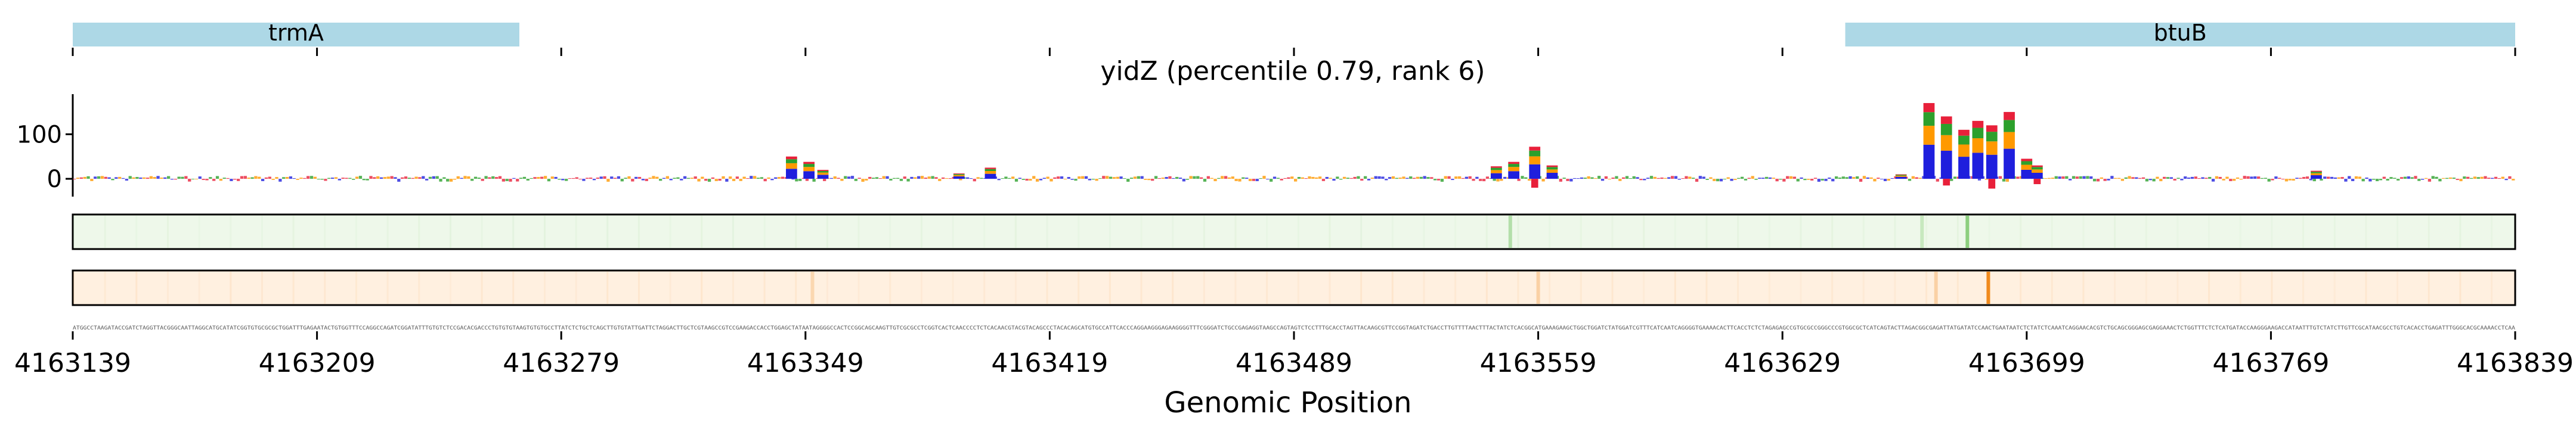 Image resolution: width=2576 pixels, height=429 pixels. I want to click on track2-highlight, so click(1988, 288).